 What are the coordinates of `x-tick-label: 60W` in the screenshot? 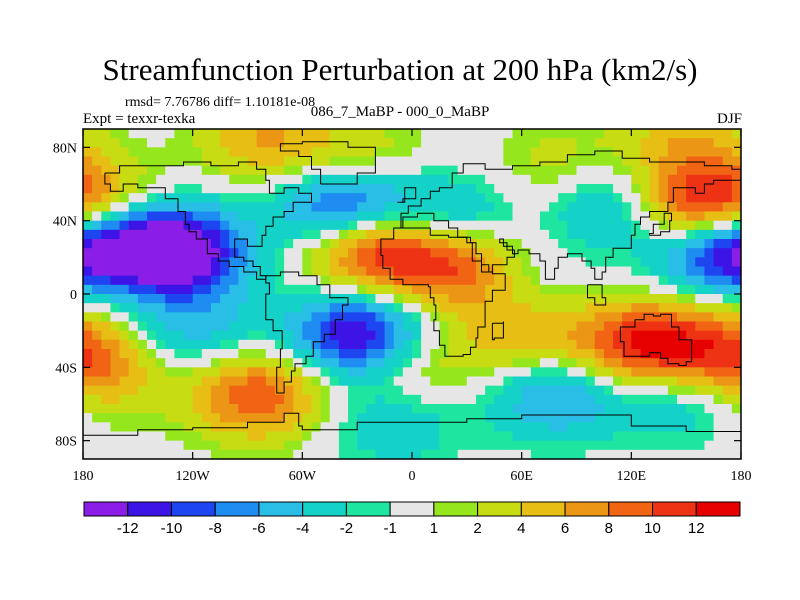 It's located at (303, 476).